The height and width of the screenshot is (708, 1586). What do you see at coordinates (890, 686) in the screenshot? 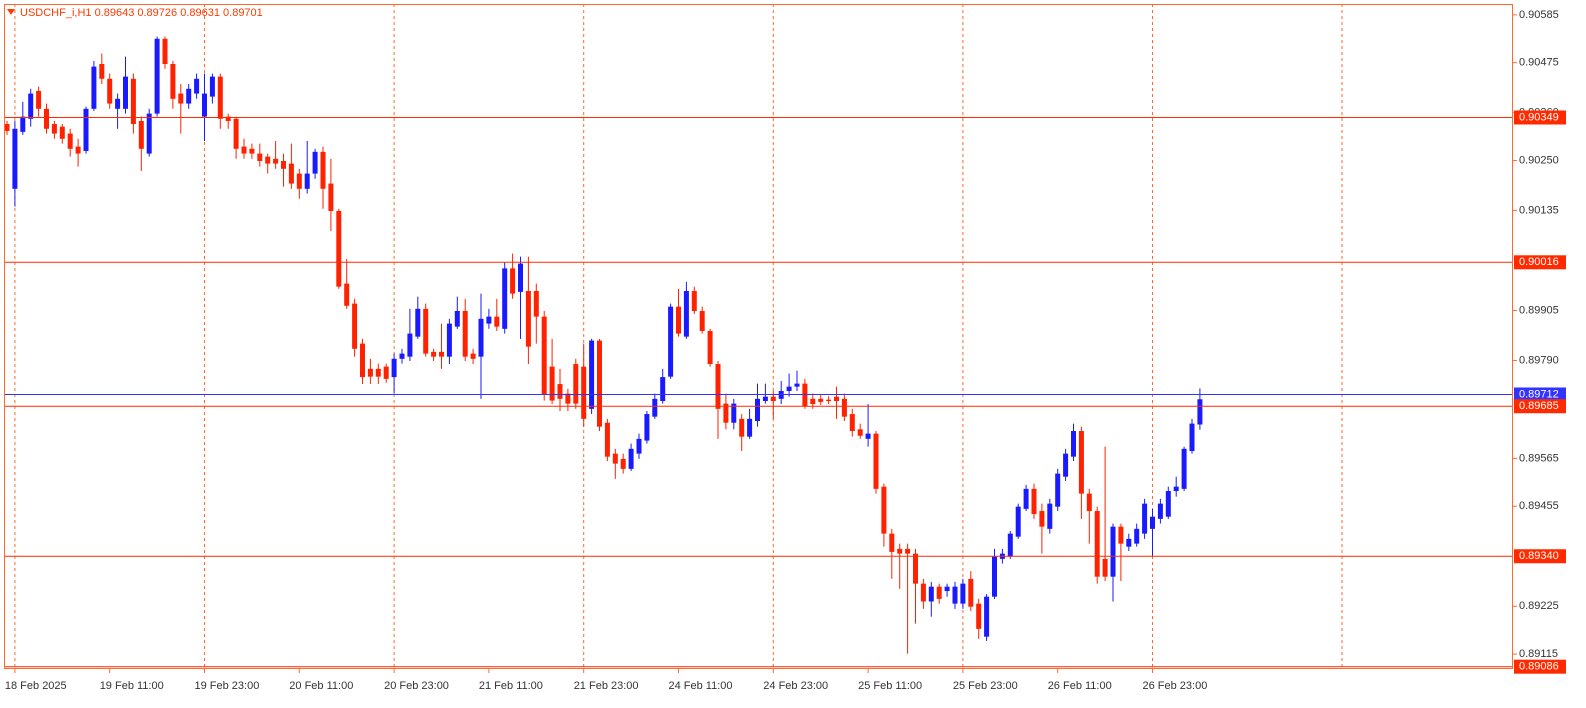
I see `x-tick-label: 25 Feb 11:00` at bounding box center [890, 686].